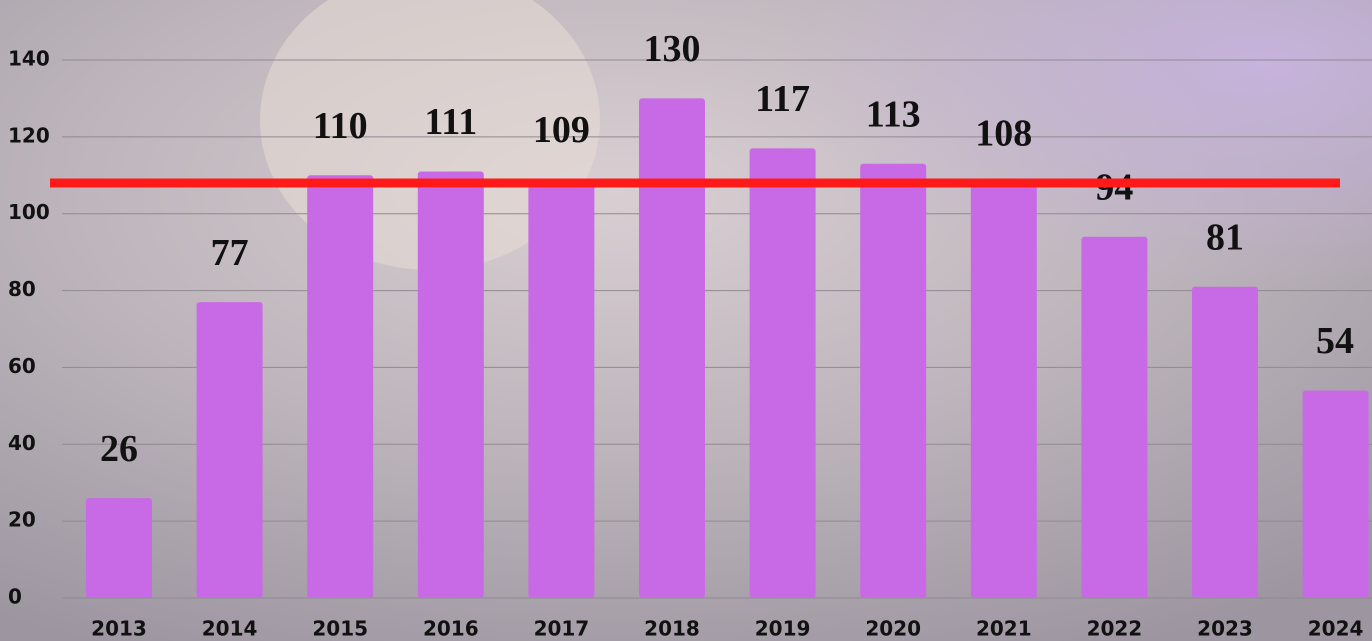 The image size is (1372, 641). I want to click on x-tick-label: 2017, so click(562, 629).